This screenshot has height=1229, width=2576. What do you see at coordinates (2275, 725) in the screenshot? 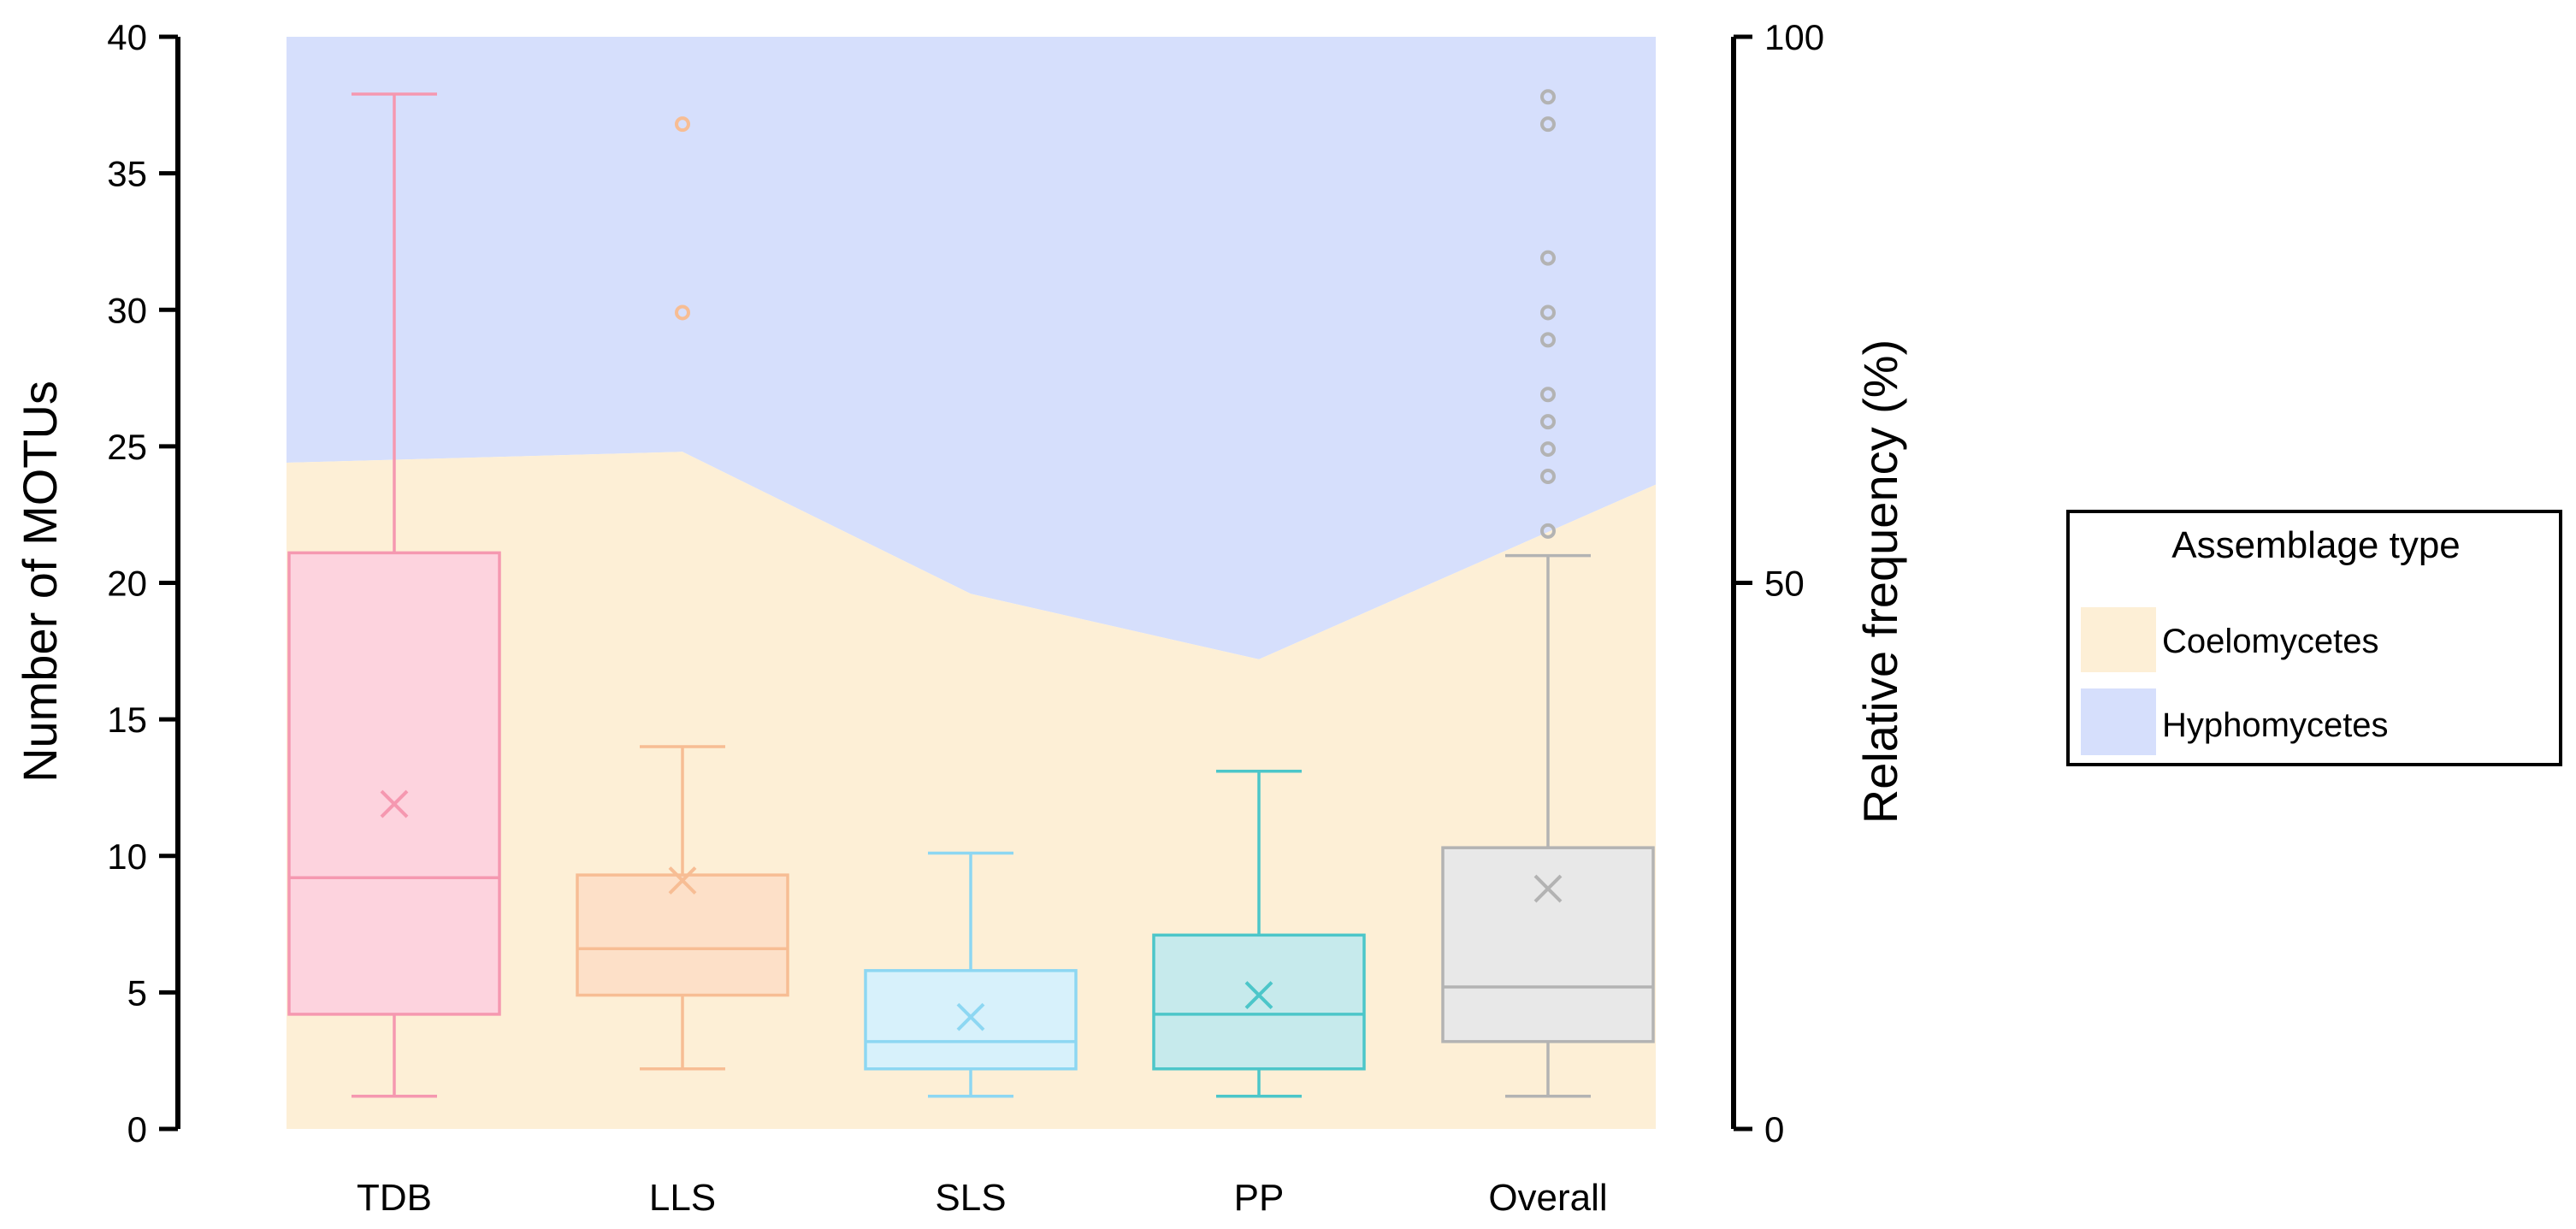
I see `legend-label-hyphomycetes: Hyphomycetes` at bounding box center [2275, 725].